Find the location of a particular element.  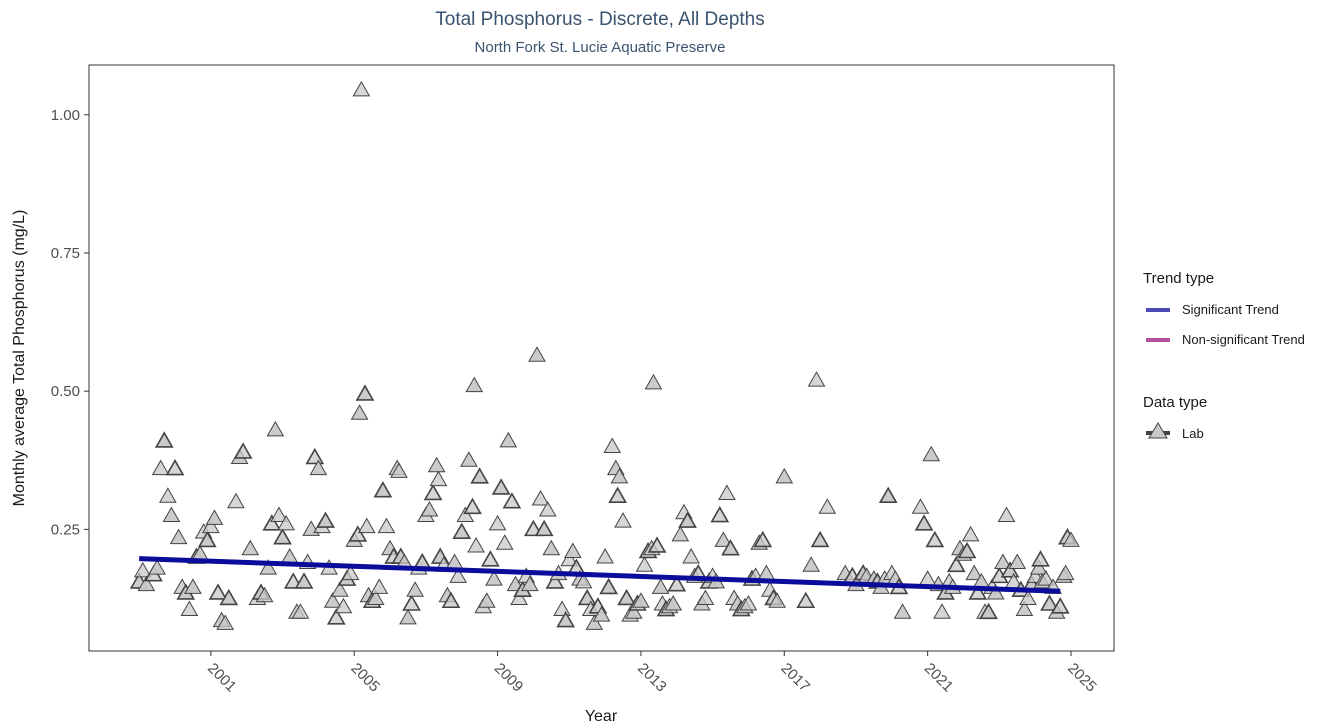

legend-data-title: Data type is located at coordinates (1175, 402).